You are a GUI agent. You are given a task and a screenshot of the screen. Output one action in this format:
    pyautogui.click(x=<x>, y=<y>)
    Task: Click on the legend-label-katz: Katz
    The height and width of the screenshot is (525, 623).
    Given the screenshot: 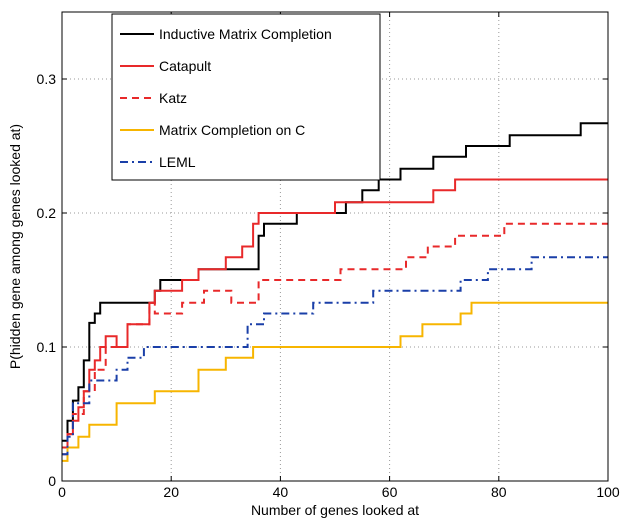 What is the action you would take?
    pyautogui.click(x=173, y=98)
    